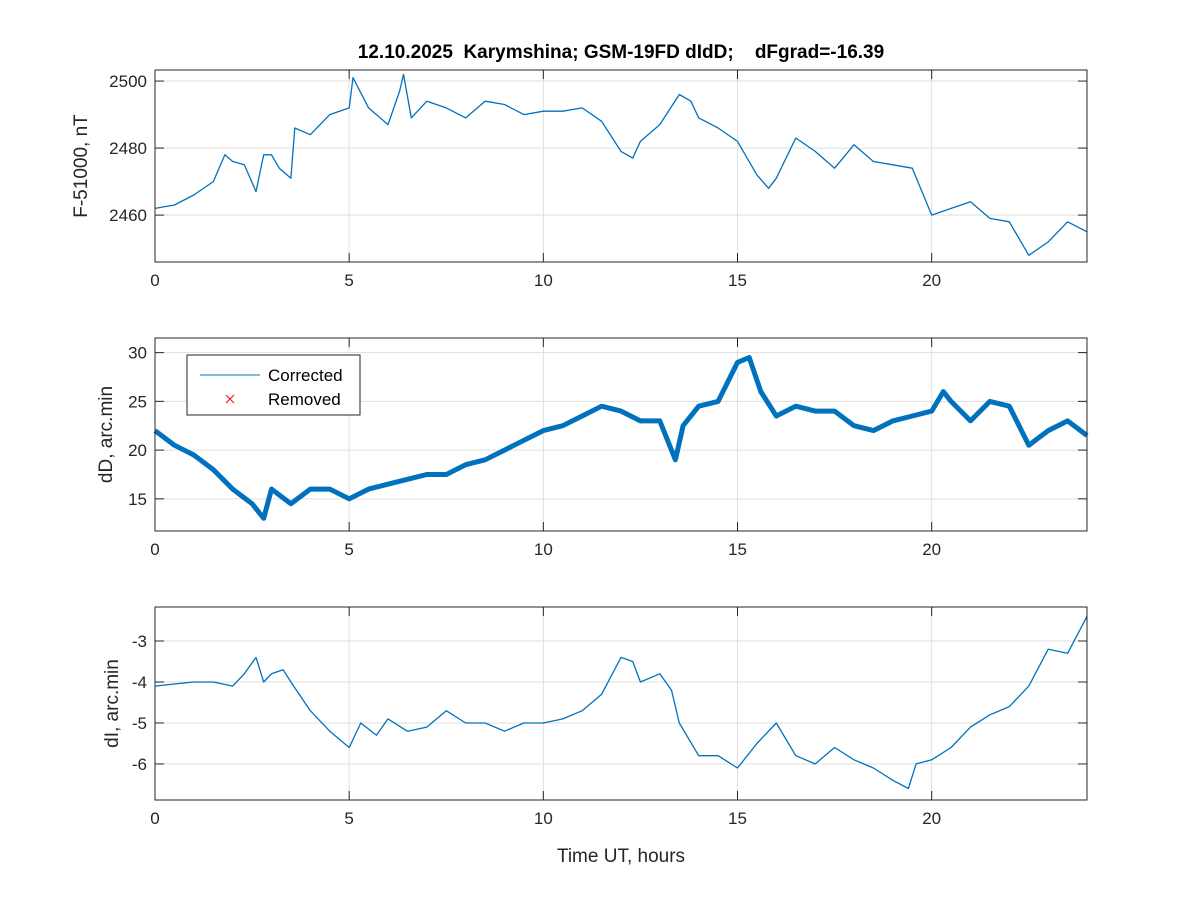 The width and height of the screenshot is (1200, 900). Describe the element at coordinates (139, 682) in the screenshot. I see `y-tick-label: -4` at that location.